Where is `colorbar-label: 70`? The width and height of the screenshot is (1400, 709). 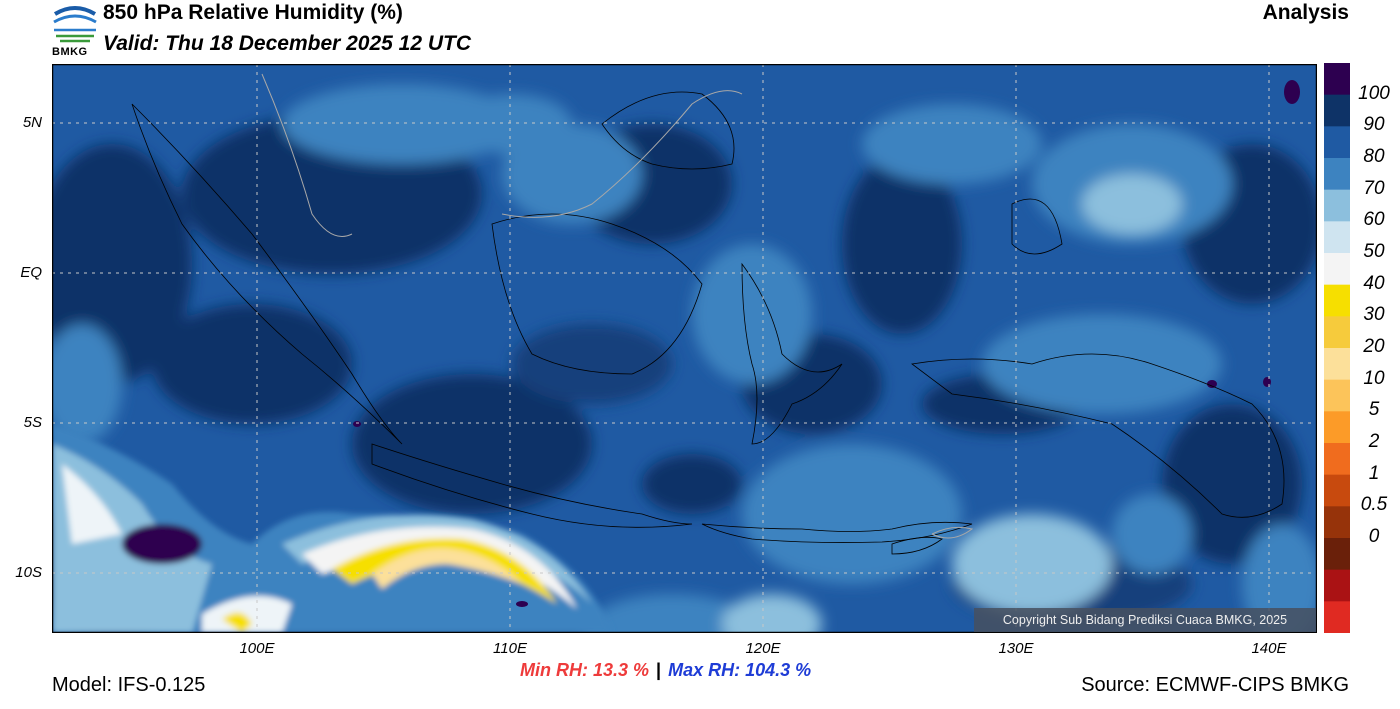 colorbar-label: 70 is located at coordinates (1374, 188).